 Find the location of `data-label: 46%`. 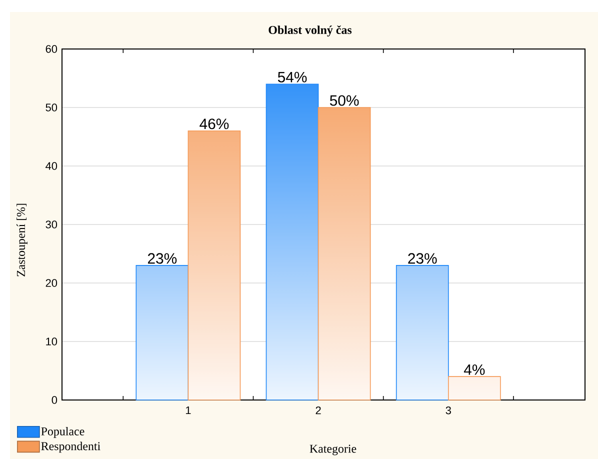

data-label: 46% is located at coordinates (214, 124).